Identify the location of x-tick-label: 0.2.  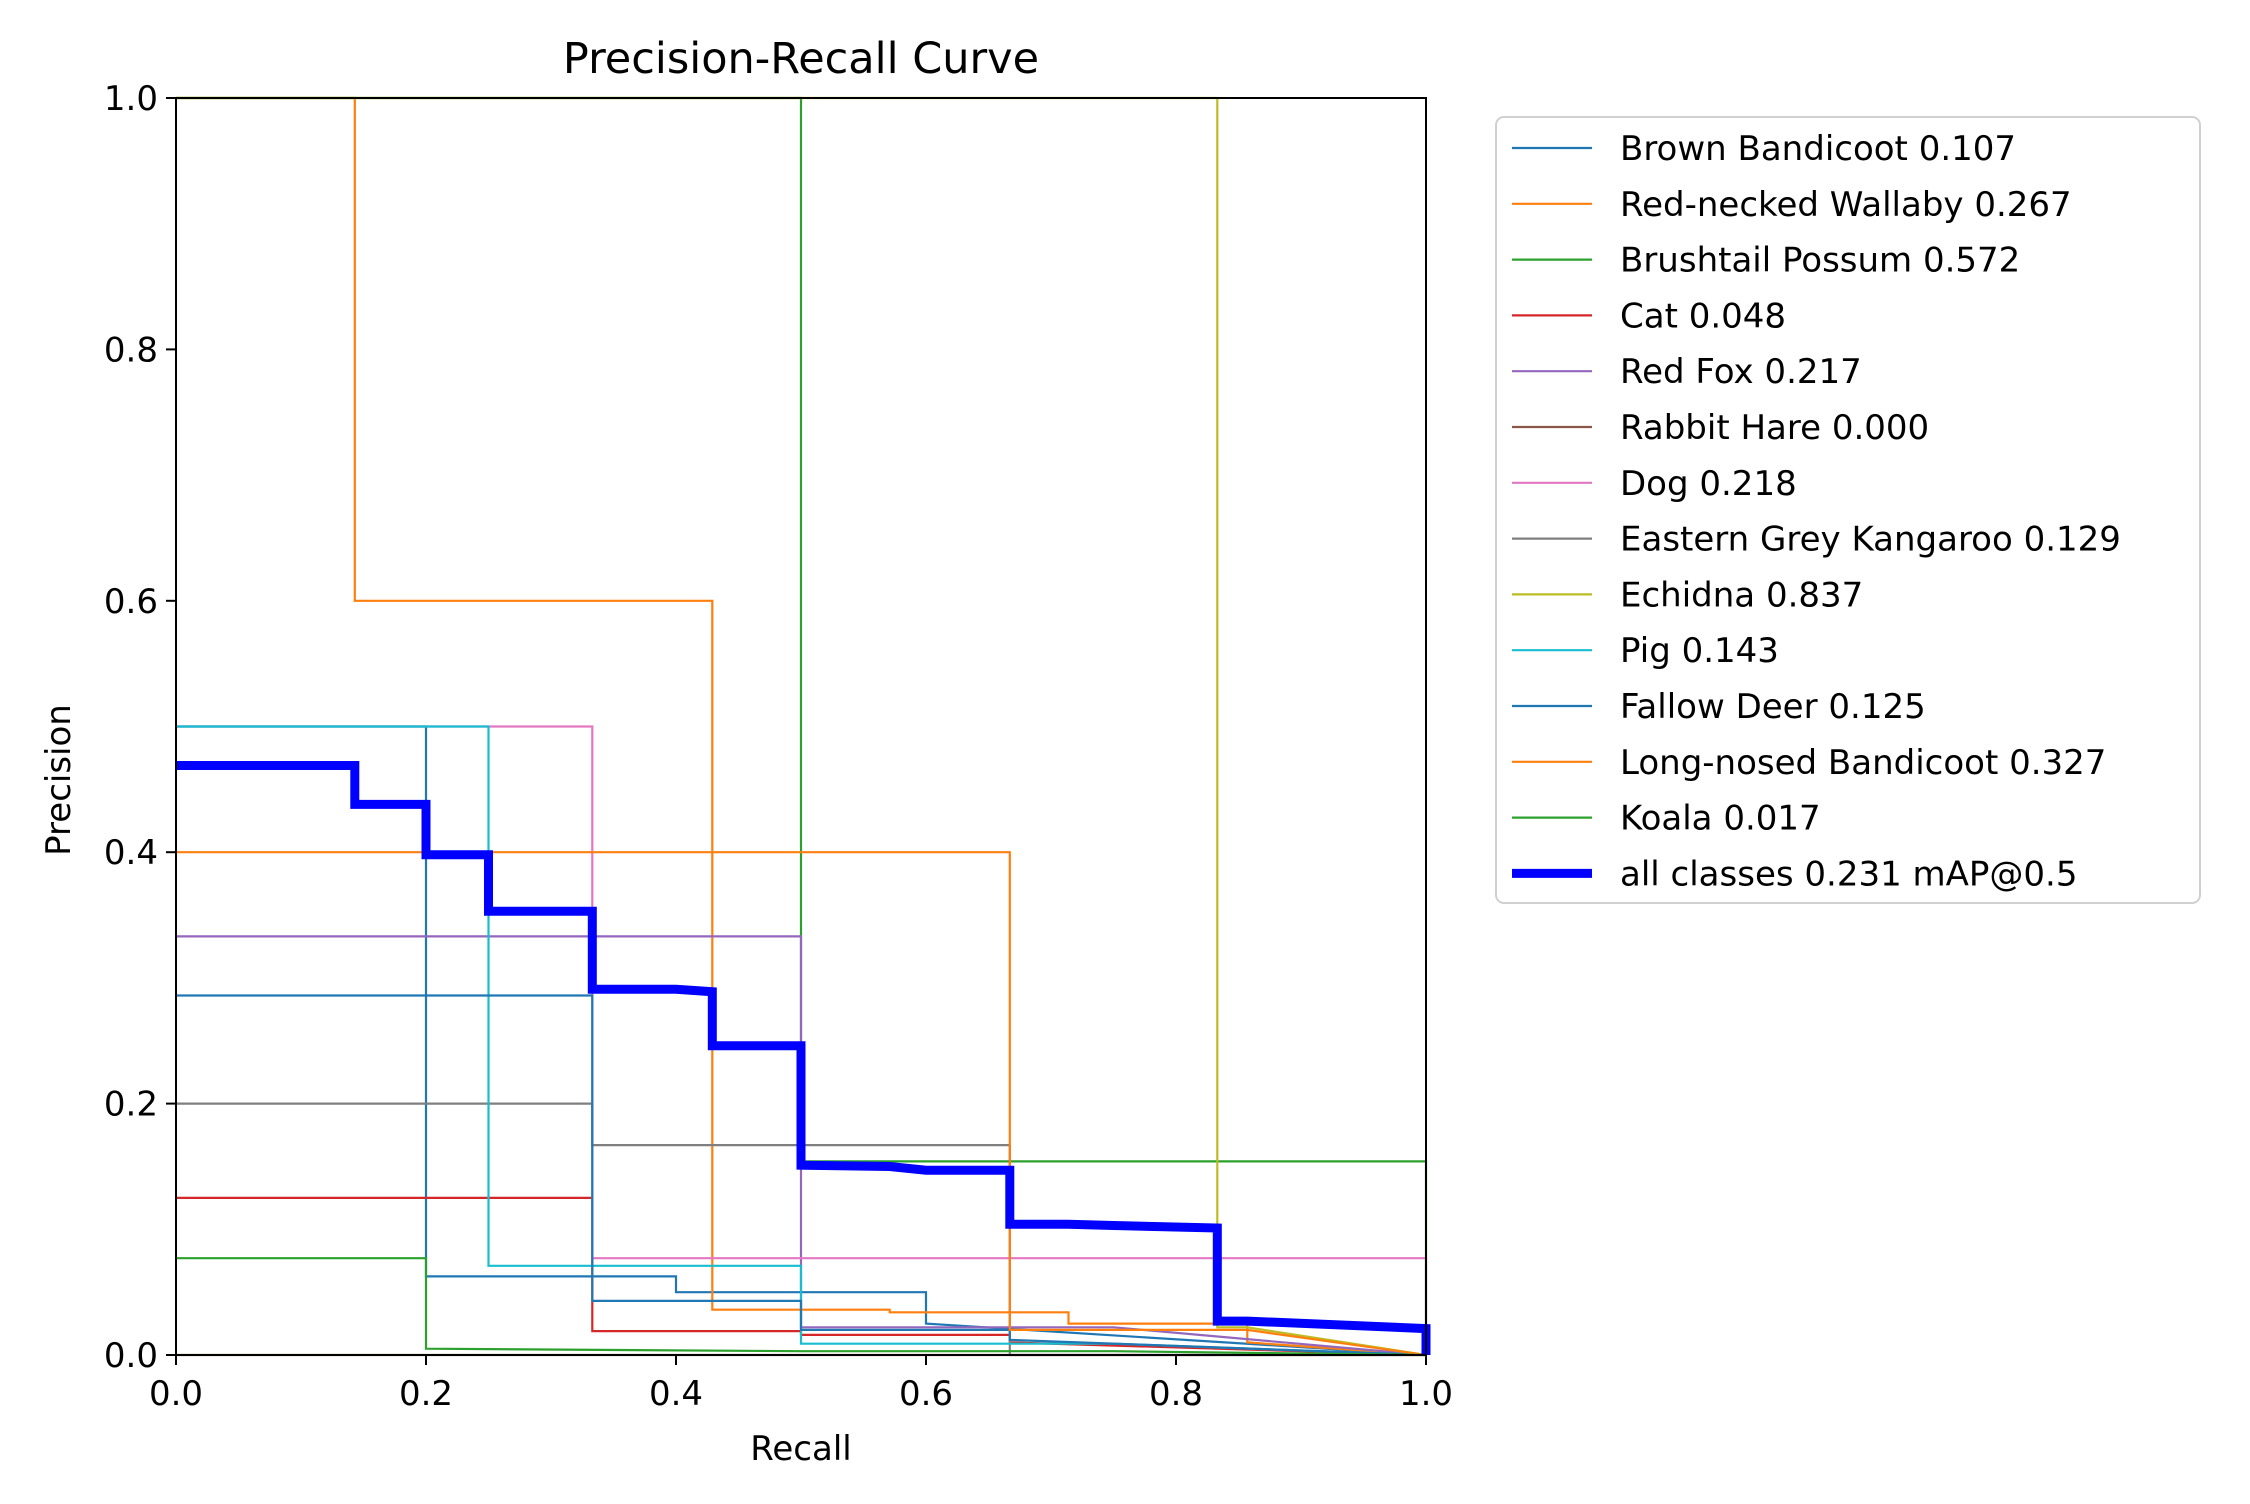
(426, 1394).